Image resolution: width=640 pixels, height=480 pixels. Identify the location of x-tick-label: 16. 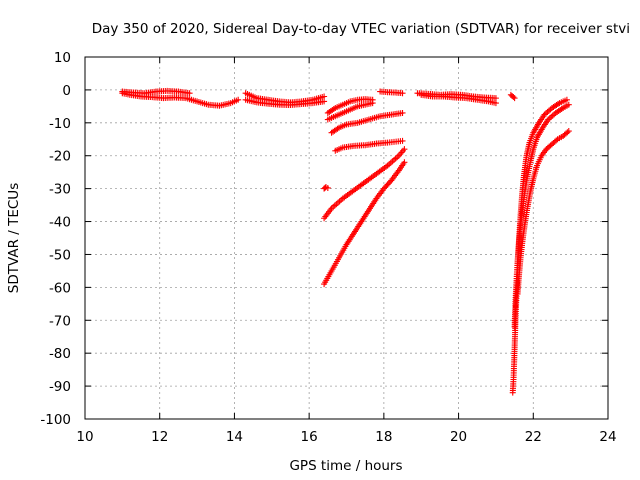
(309, 437).